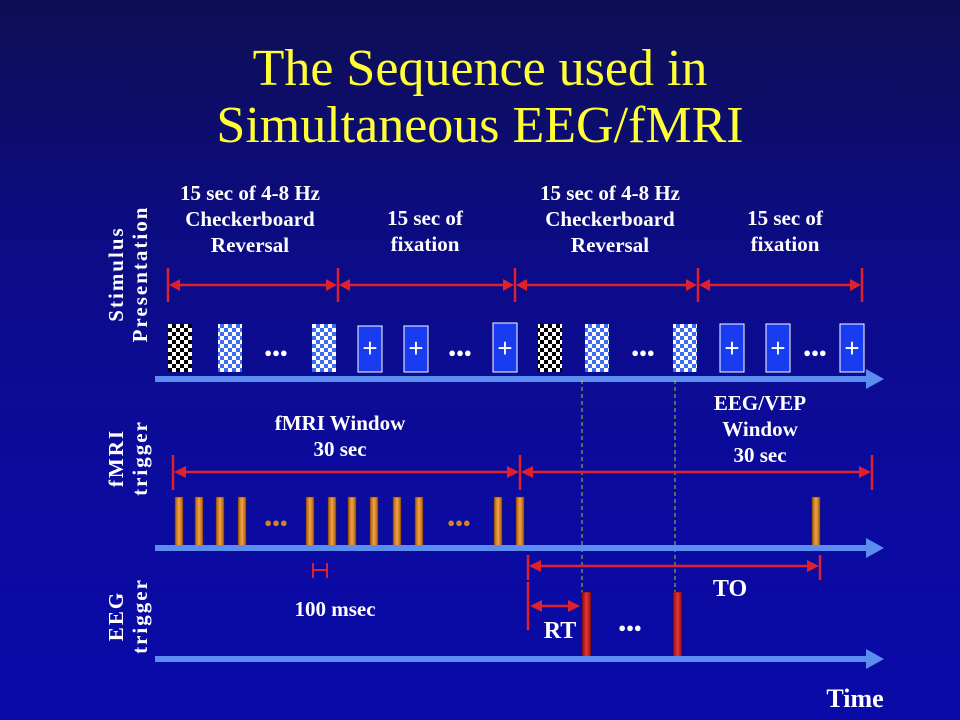 The height and width of the screenshot is (720, 960). I want to click on period-label-checkerboard-2: 15 sec of 4-8 Hz Checkerboard Reversal, so click(610, 219).